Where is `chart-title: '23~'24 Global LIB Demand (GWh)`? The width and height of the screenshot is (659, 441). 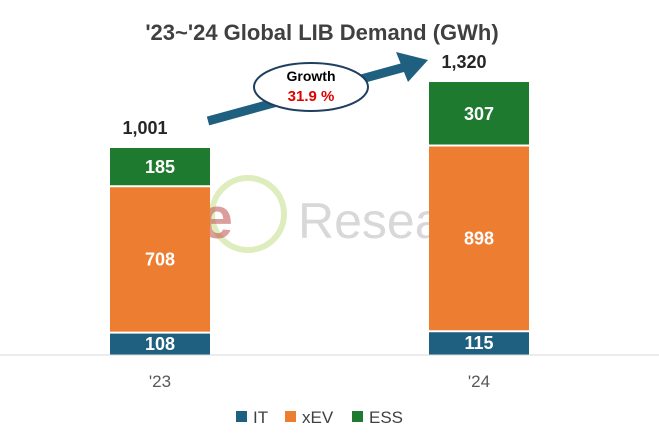
chart-title: '23~'24 Global LIB Demand (GWh) is located at coordinates (321, 32).